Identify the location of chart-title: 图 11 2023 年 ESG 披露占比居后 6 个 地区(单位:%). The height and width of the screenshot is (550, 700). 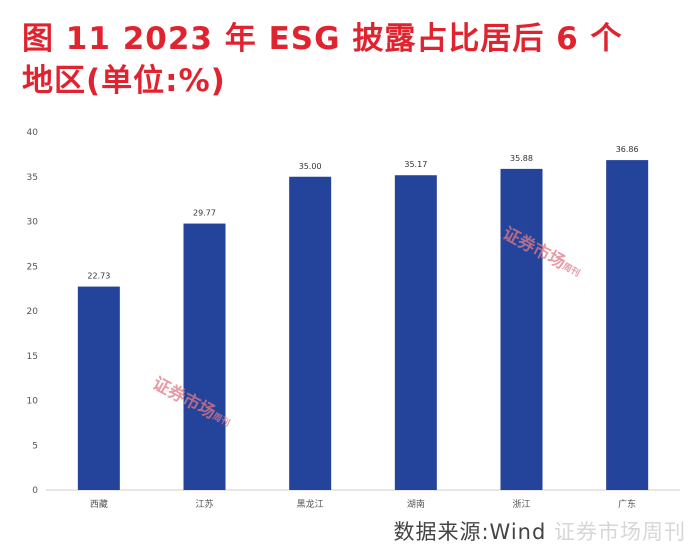
(360, 60).